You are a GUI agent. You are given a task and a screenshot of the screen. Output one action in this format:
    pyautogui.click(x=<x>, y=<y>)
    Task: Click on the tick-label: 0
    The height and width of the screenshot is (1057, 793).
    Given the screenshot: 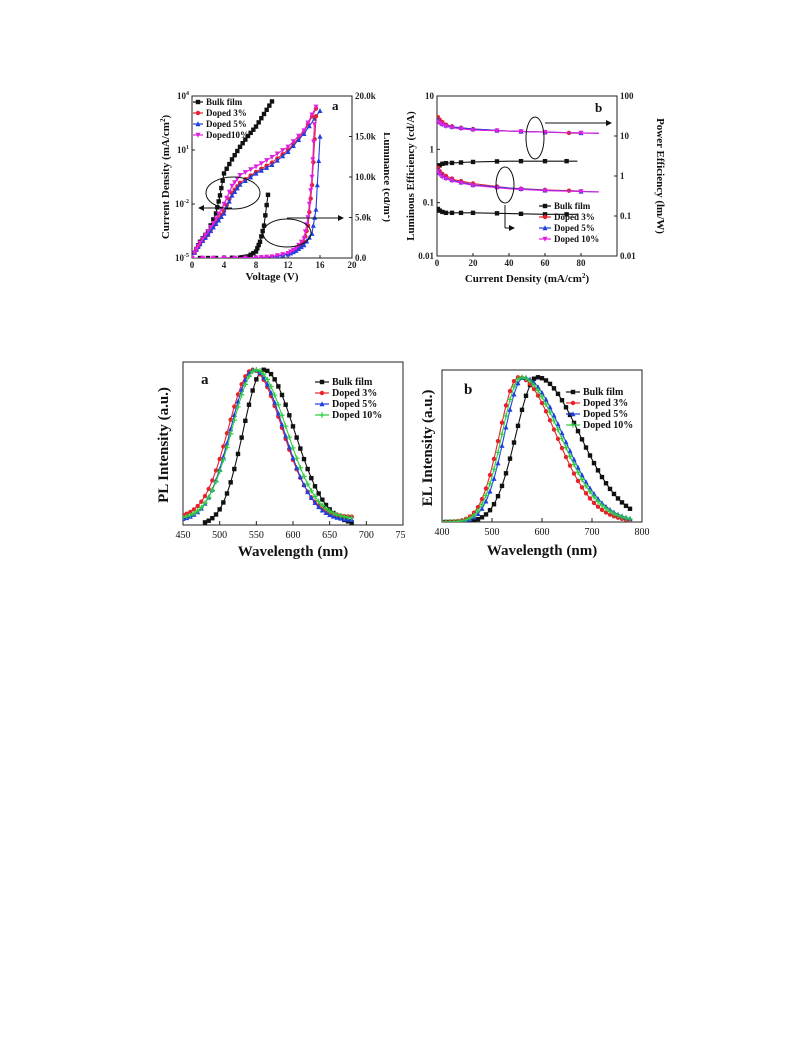 What is the action you would take?
    pyautogui.click(x=192, y=265)
    